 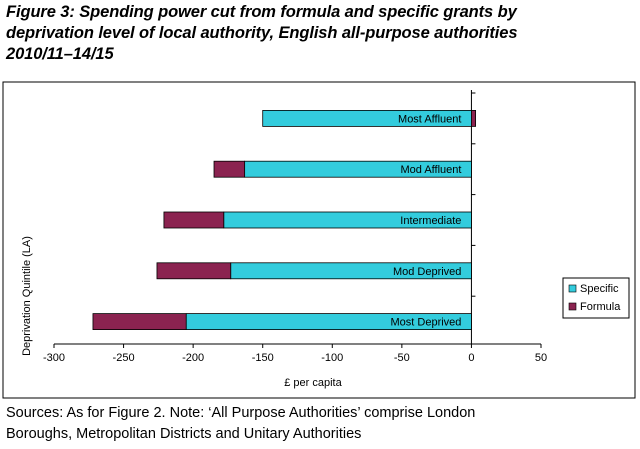 I want to click on x-tick-label: 0, so click(x=471, y=358).